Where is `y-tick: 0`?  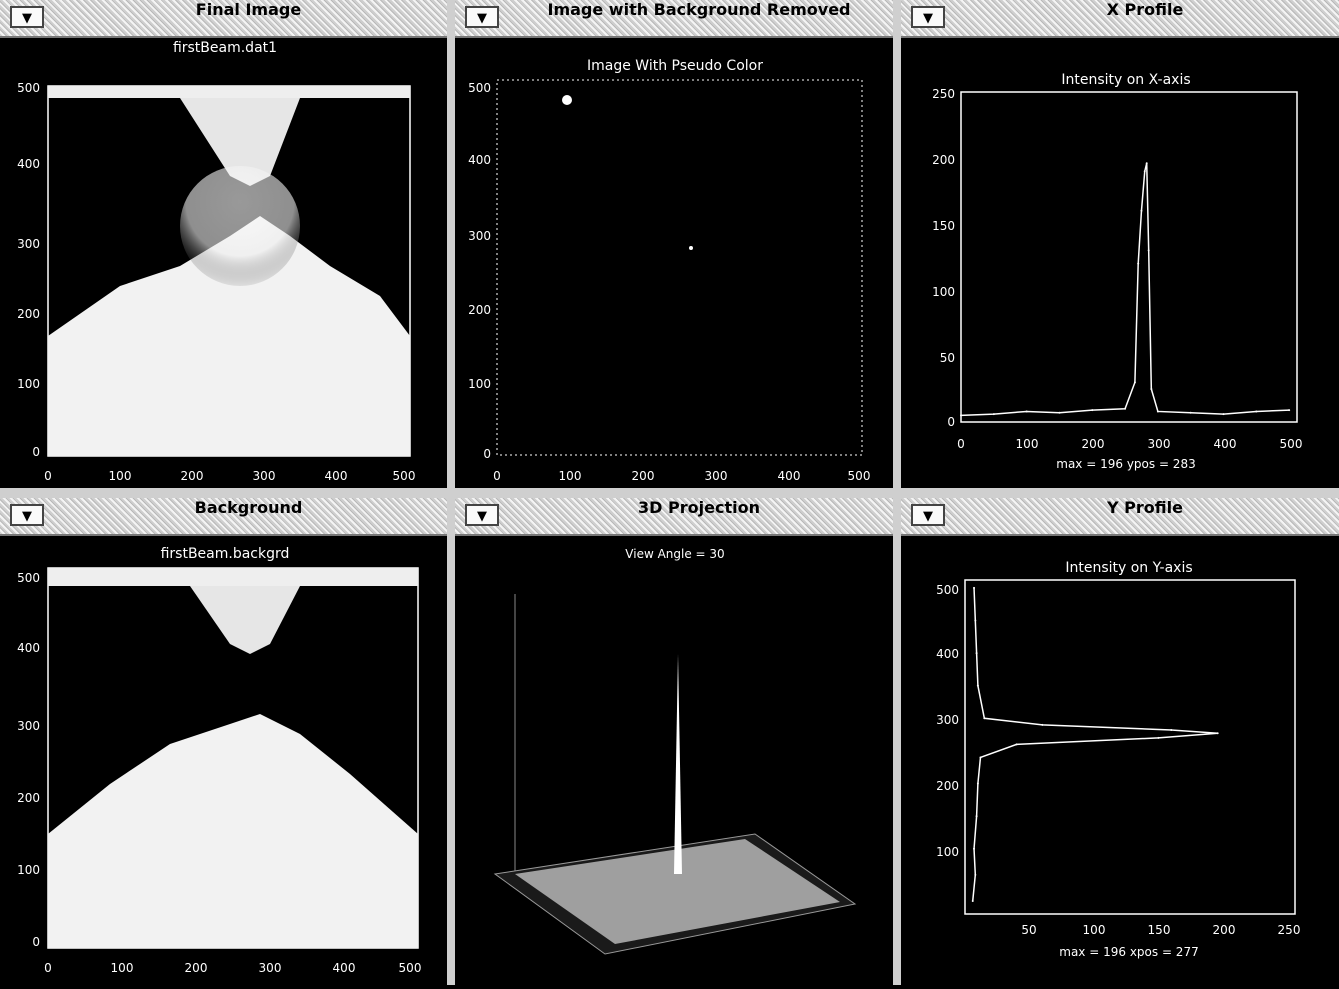
y-tick: 0 is located at coordinates (36, 452).